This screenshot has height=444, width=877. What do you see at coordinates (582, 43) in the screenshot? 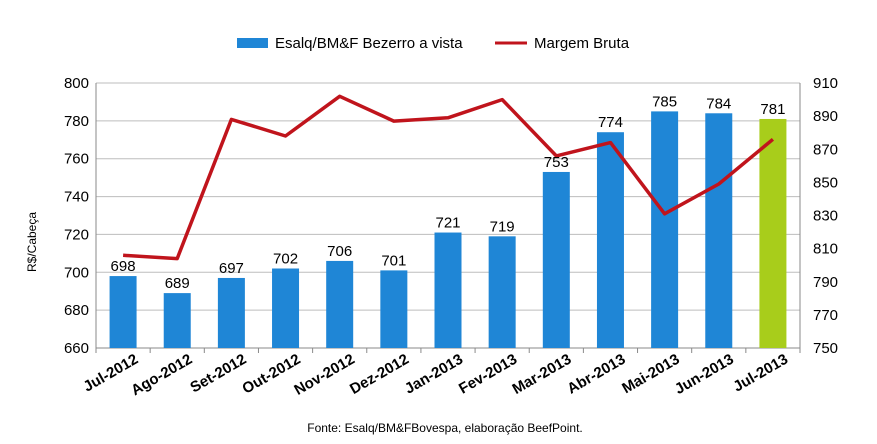
I see `legend-line-label: Margem Bruta` at bounding box center [582, 43].